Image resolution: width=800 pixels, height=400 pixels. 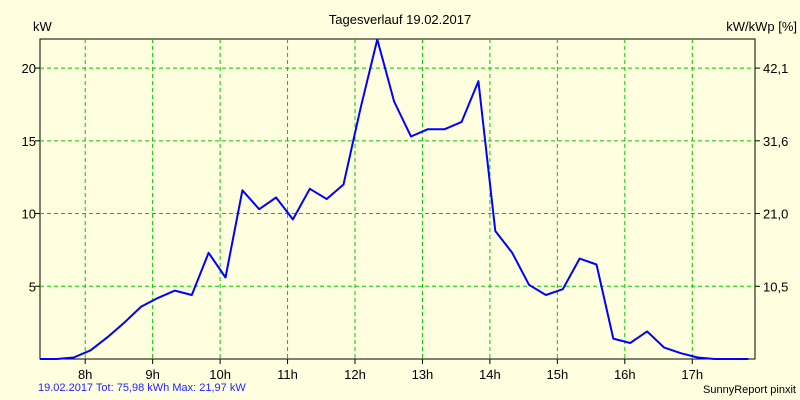 What do you see at coordinates (287, 374) in the screenshot?
I see `x-tick-label: 11h` at bounding box center [287, 374].